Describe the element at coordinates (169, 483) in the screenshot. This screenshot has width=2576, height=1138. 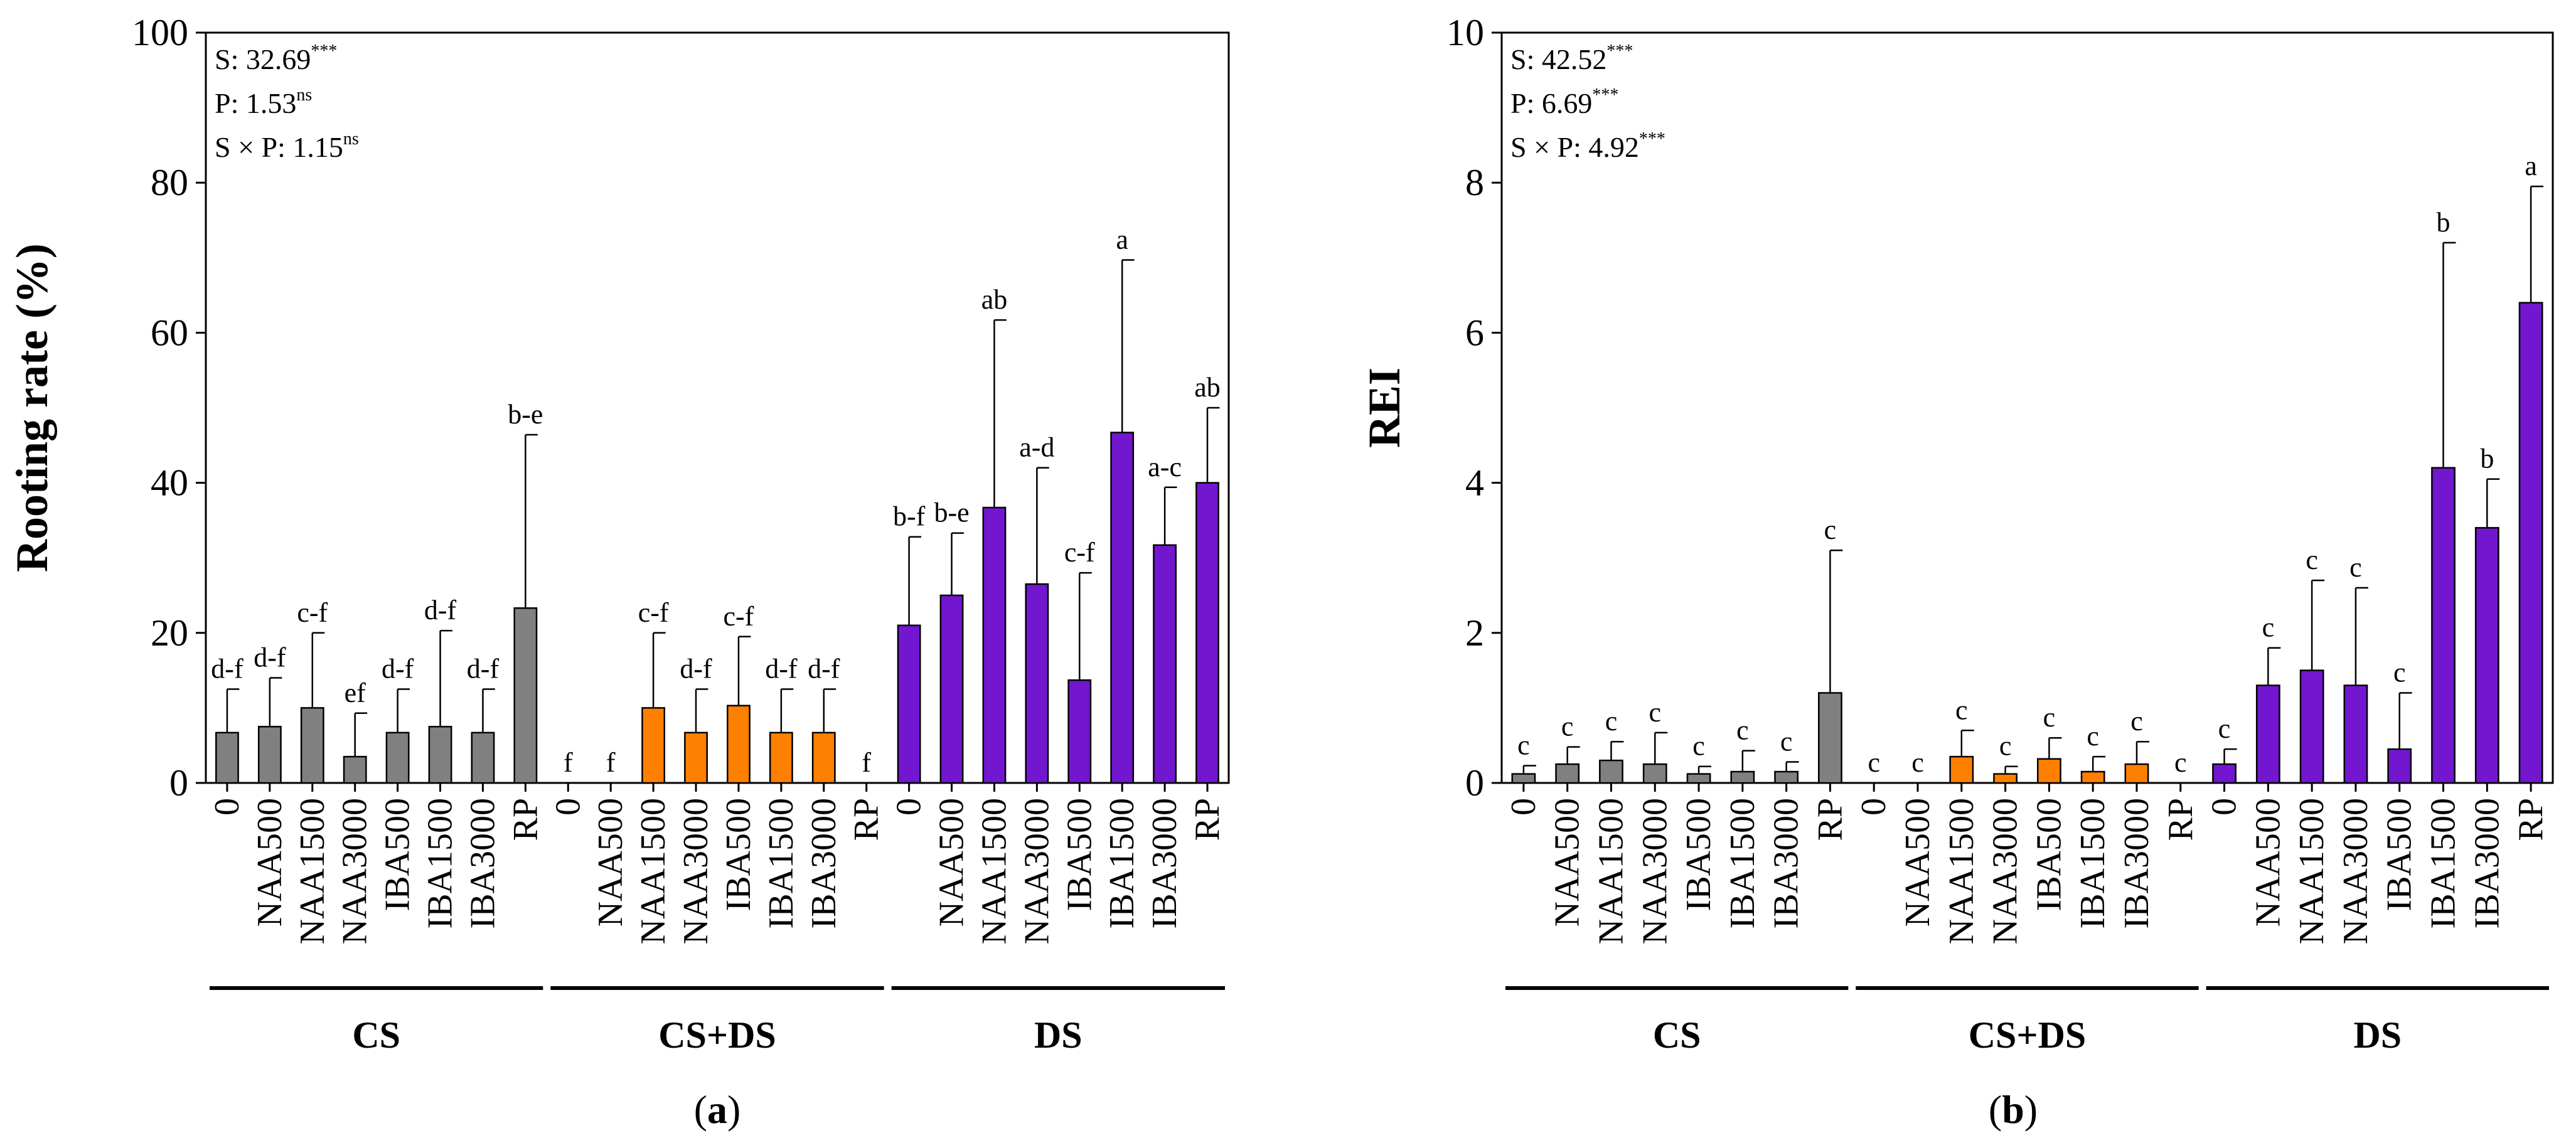
I see `y-tick-label: 40` at that location.